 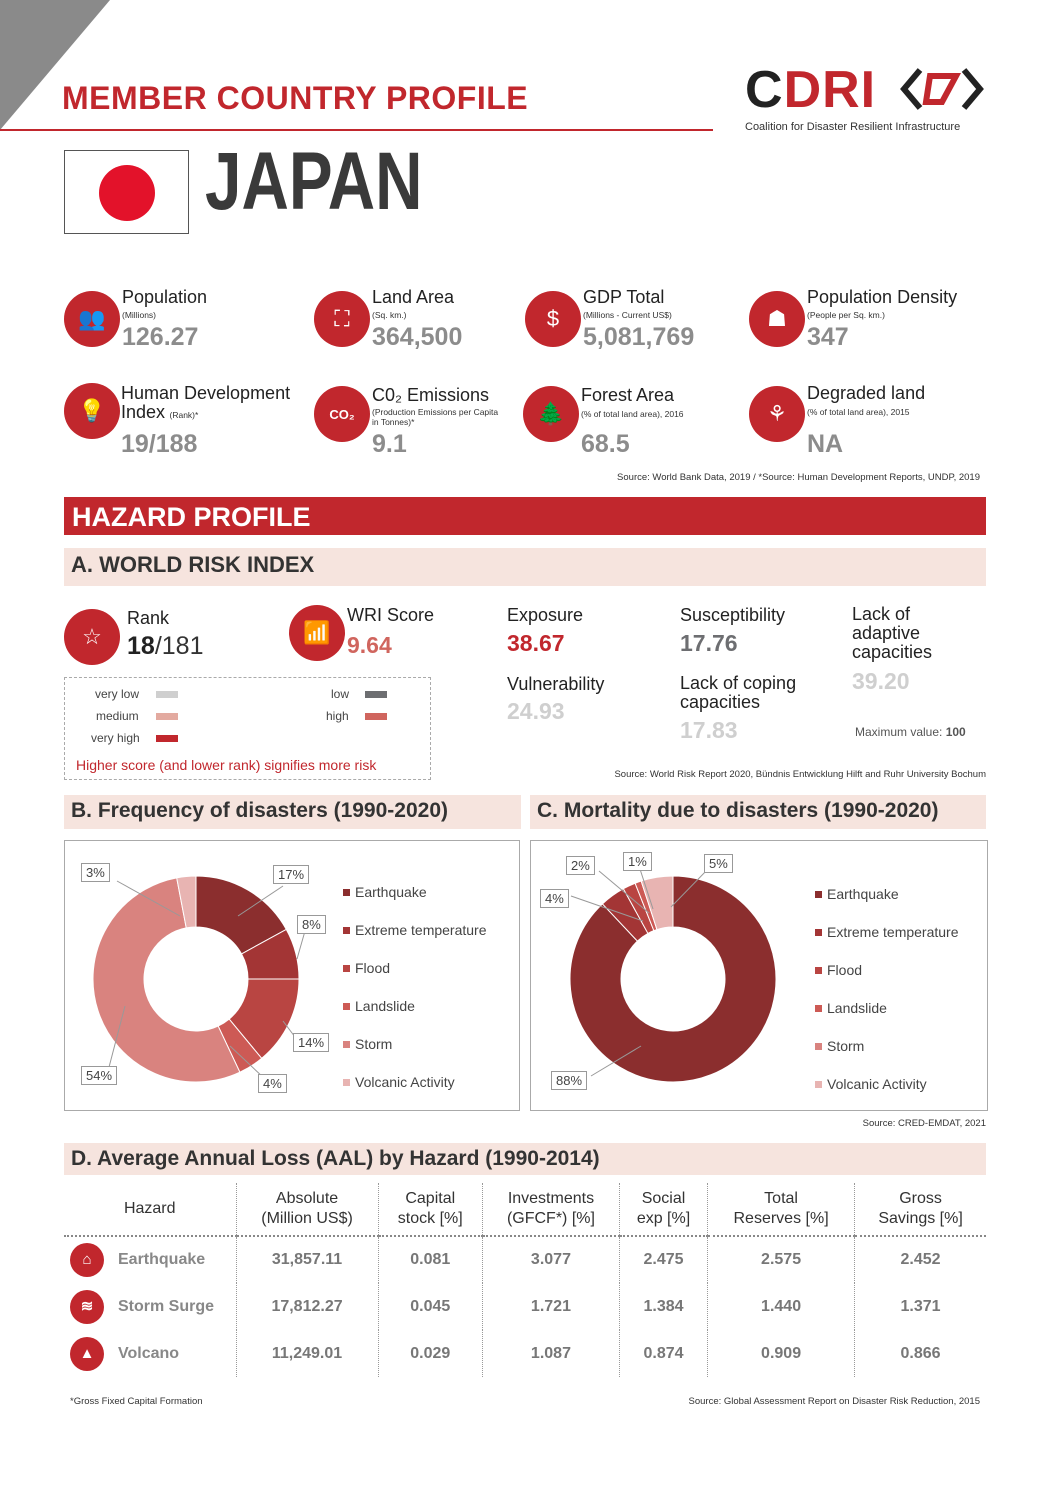 What do you see at coordinates (127, 193) in the screenshot?
I see `flag-sun-disc` at bounding box center [127, 193].